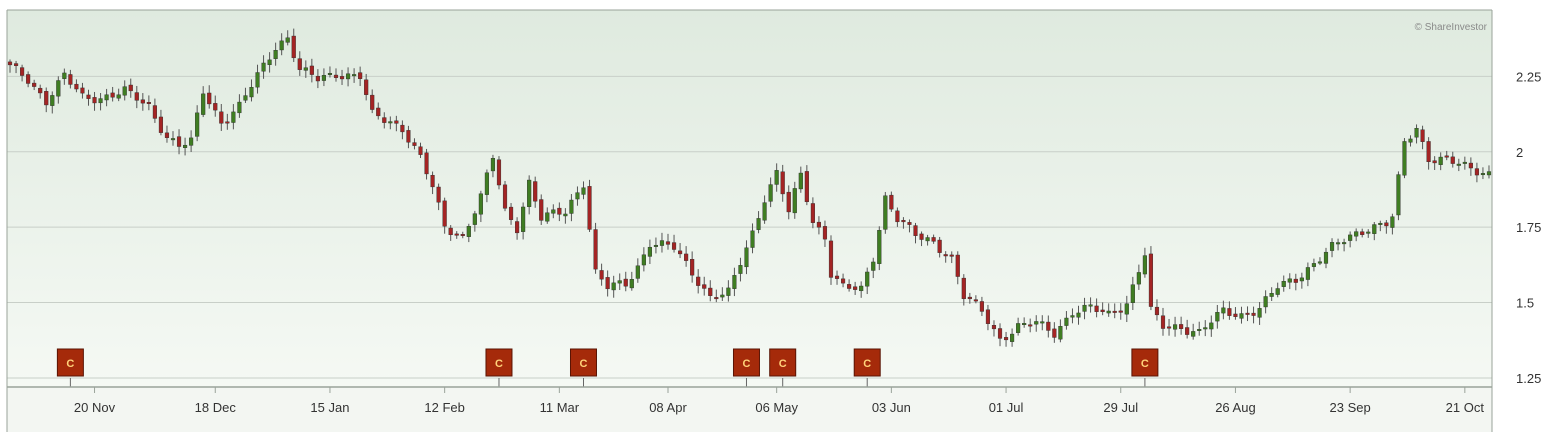  What do you see at coordinates (1528, 227) in the screenshot?
I see `y-axis-ticks: 2.25 2 1.75 1.5 1.25` at bounding box center [1528, 227].